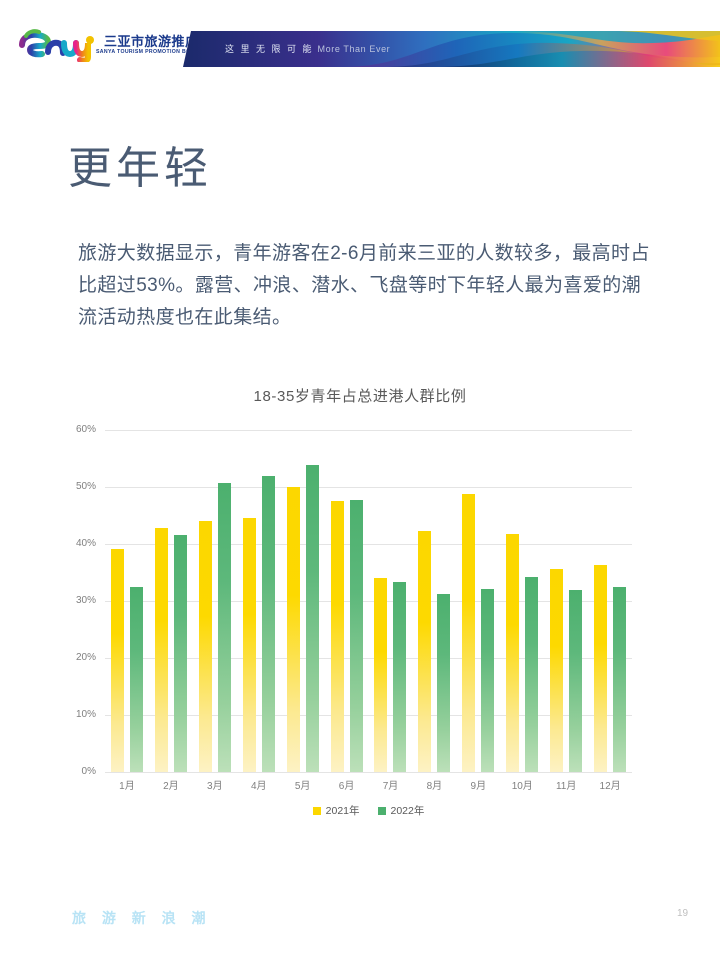 This screenshot has width=720, height=960. Describe the element at coordinates (434, 786) in the screenshot. I see `x-axis-tick-label: 8月` at that location.